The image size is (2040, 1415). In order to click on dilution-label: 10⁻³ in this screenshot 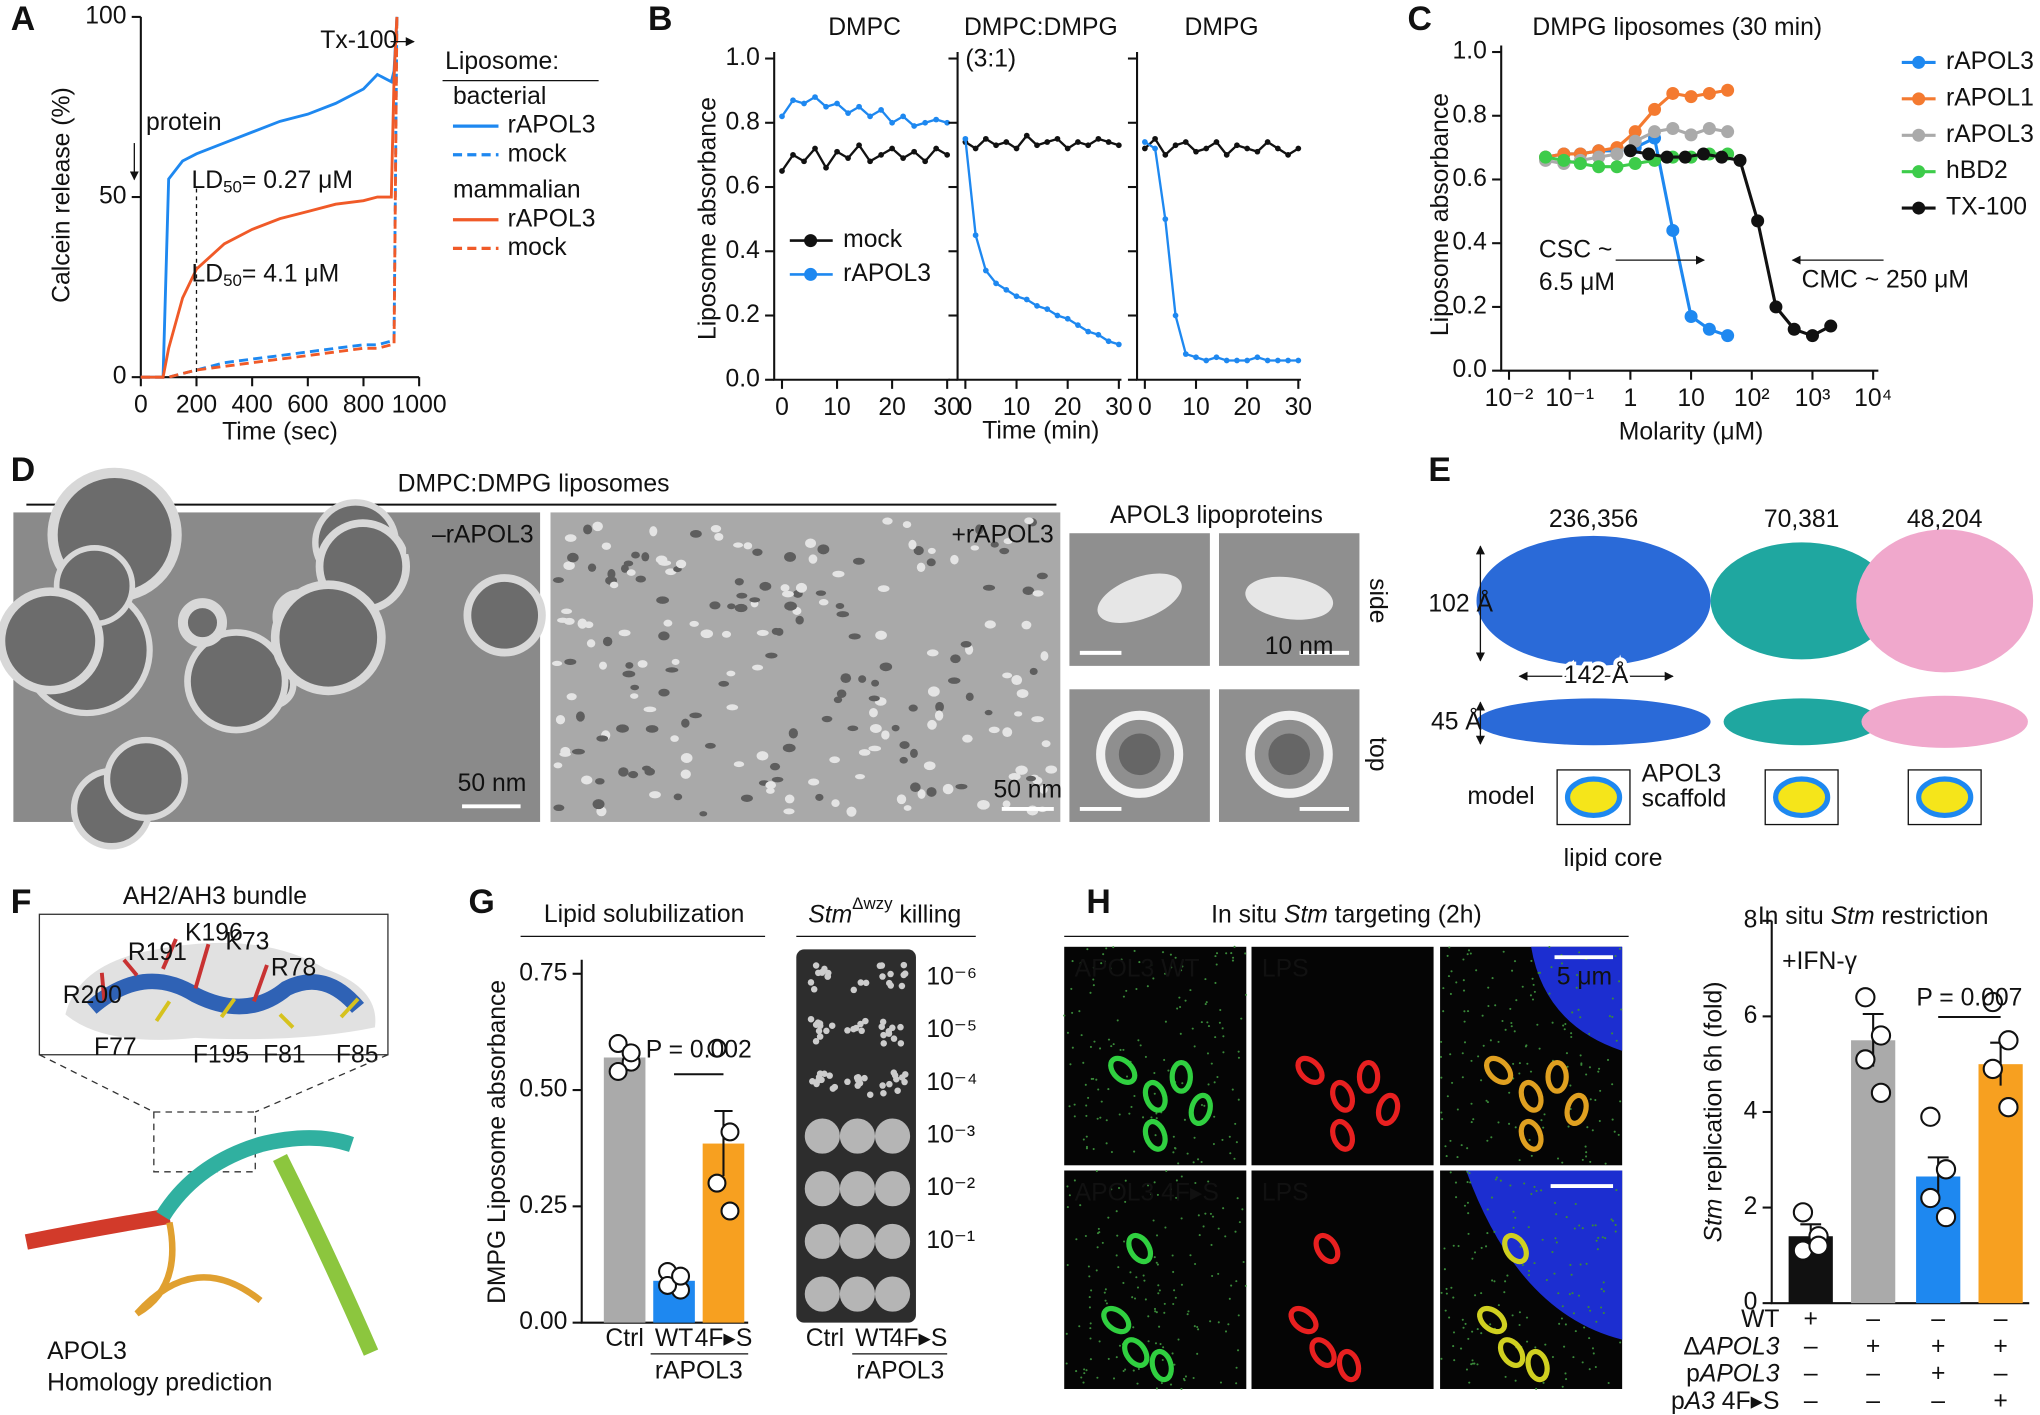, I will do `click(950, 1135)`.